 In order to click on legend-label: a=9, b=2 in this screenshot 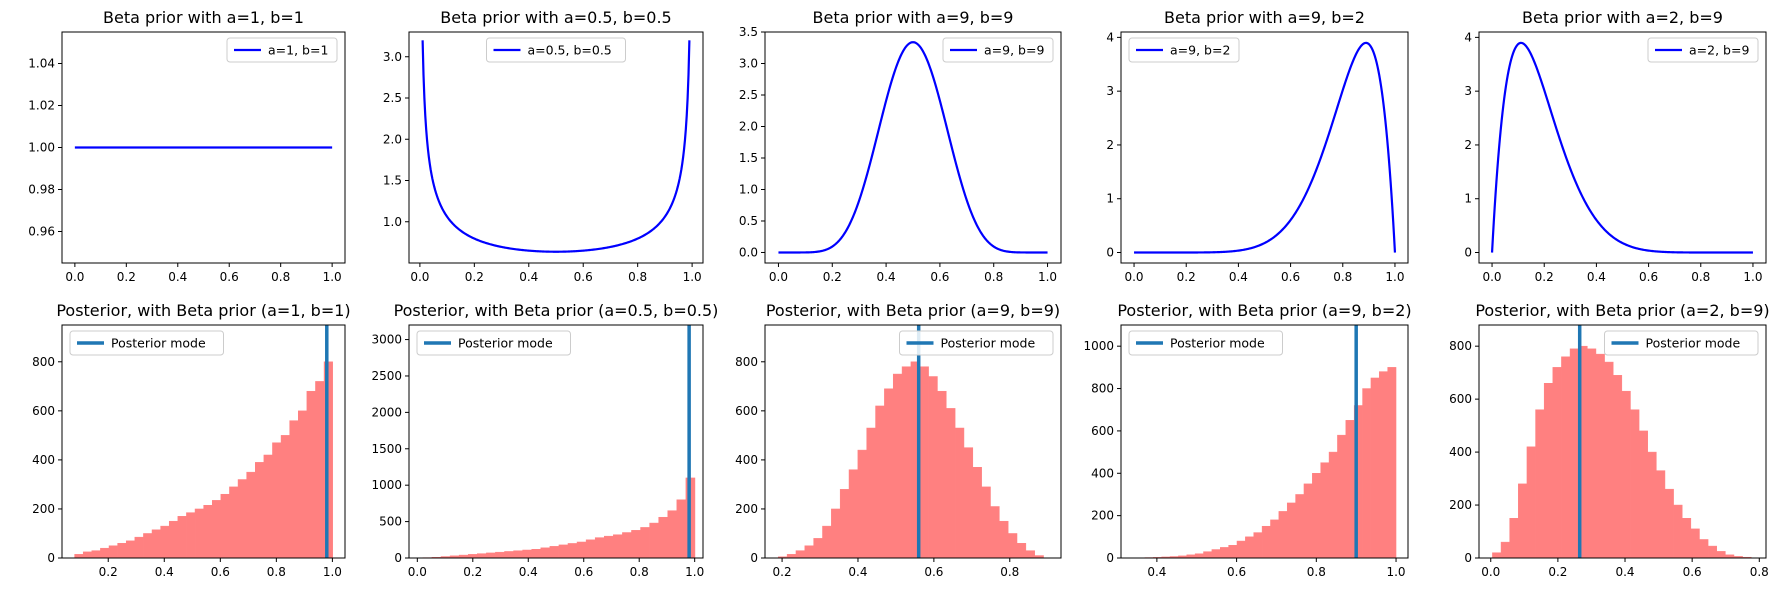, I will do `click(1200, 50)`.